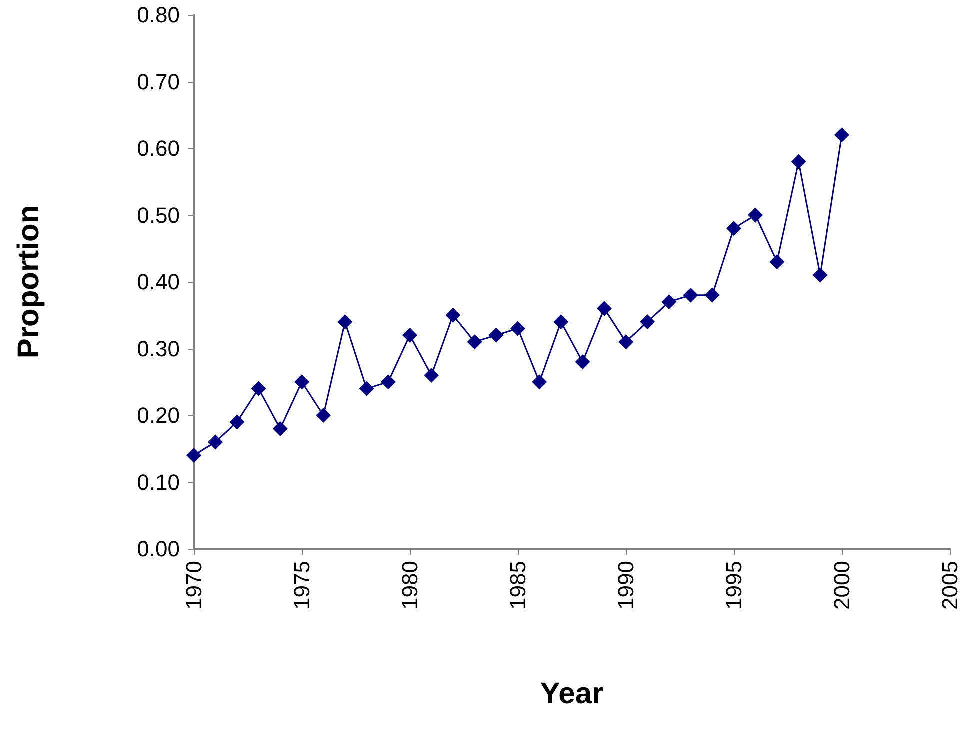 Image resolution: width=965 pixels, height=732 pixels. I want to click on y-tick-label: 0.10, so click(158, 482).